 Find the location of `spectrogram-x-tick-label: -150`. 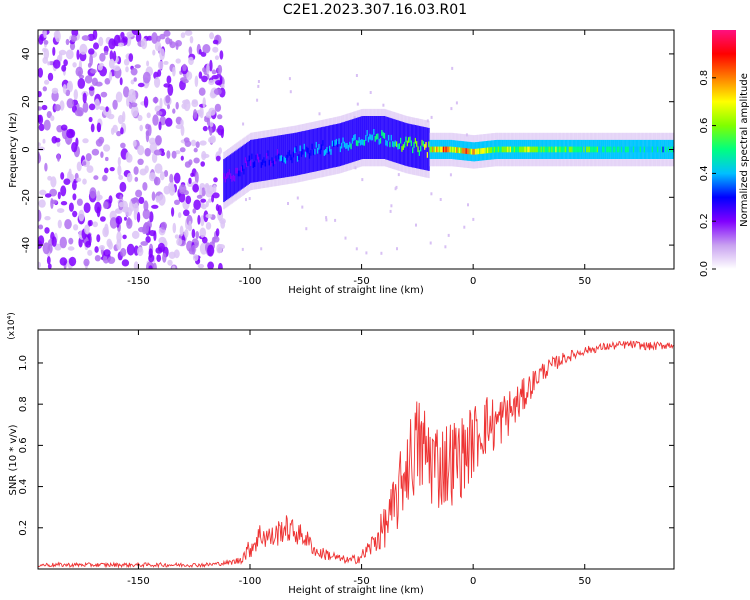

spectrogram-x-tick-label: -150 is located at coordinates (138, 281).